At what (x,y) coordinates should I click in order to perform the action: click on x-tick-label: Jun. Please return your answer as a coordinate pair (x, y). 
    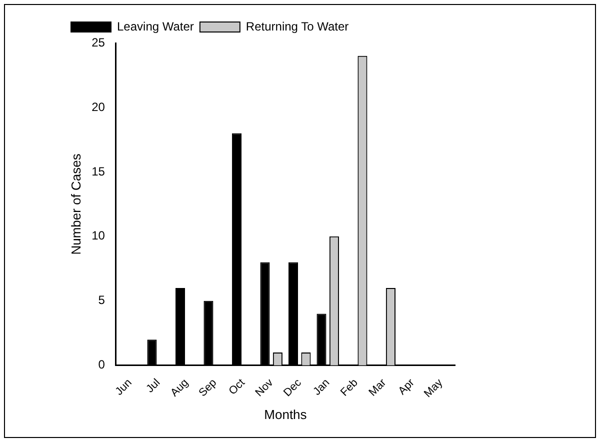
    Looking at the image, I should click on (123, 387).